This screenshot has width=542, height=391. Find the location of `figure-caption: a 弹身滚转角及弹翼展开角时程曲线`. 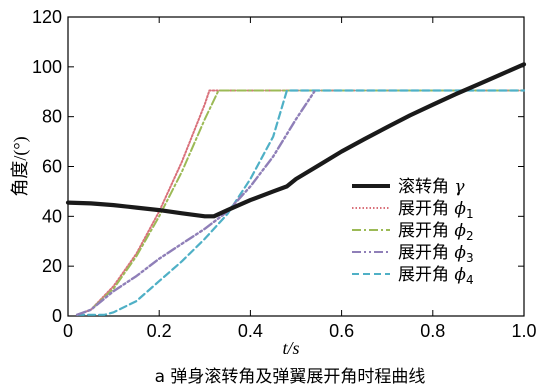

figure-caption: a 弹身滚转角及弹翼展开角时程曲线 is located at coordinates (290, 377).